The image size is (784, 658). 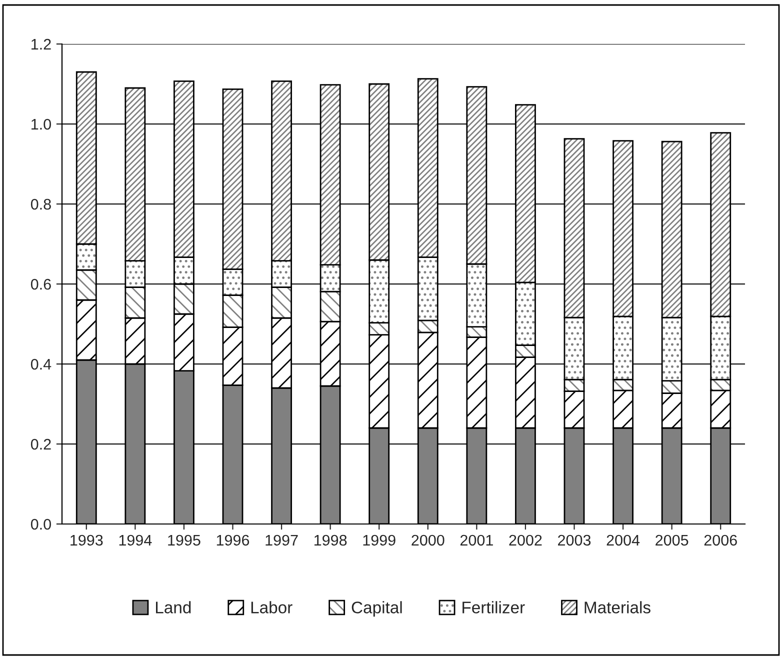 What do you see at coordinates (617, 607) in the screenshot?
I see `legend-label: Materials` at bounding box center [617, 607].